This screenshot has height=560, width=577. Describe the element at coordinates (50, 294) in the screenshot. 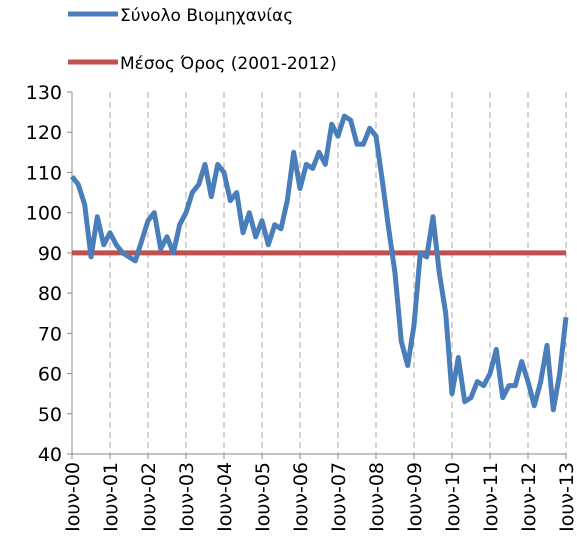

I see `y-tick-label: 80` at that location.